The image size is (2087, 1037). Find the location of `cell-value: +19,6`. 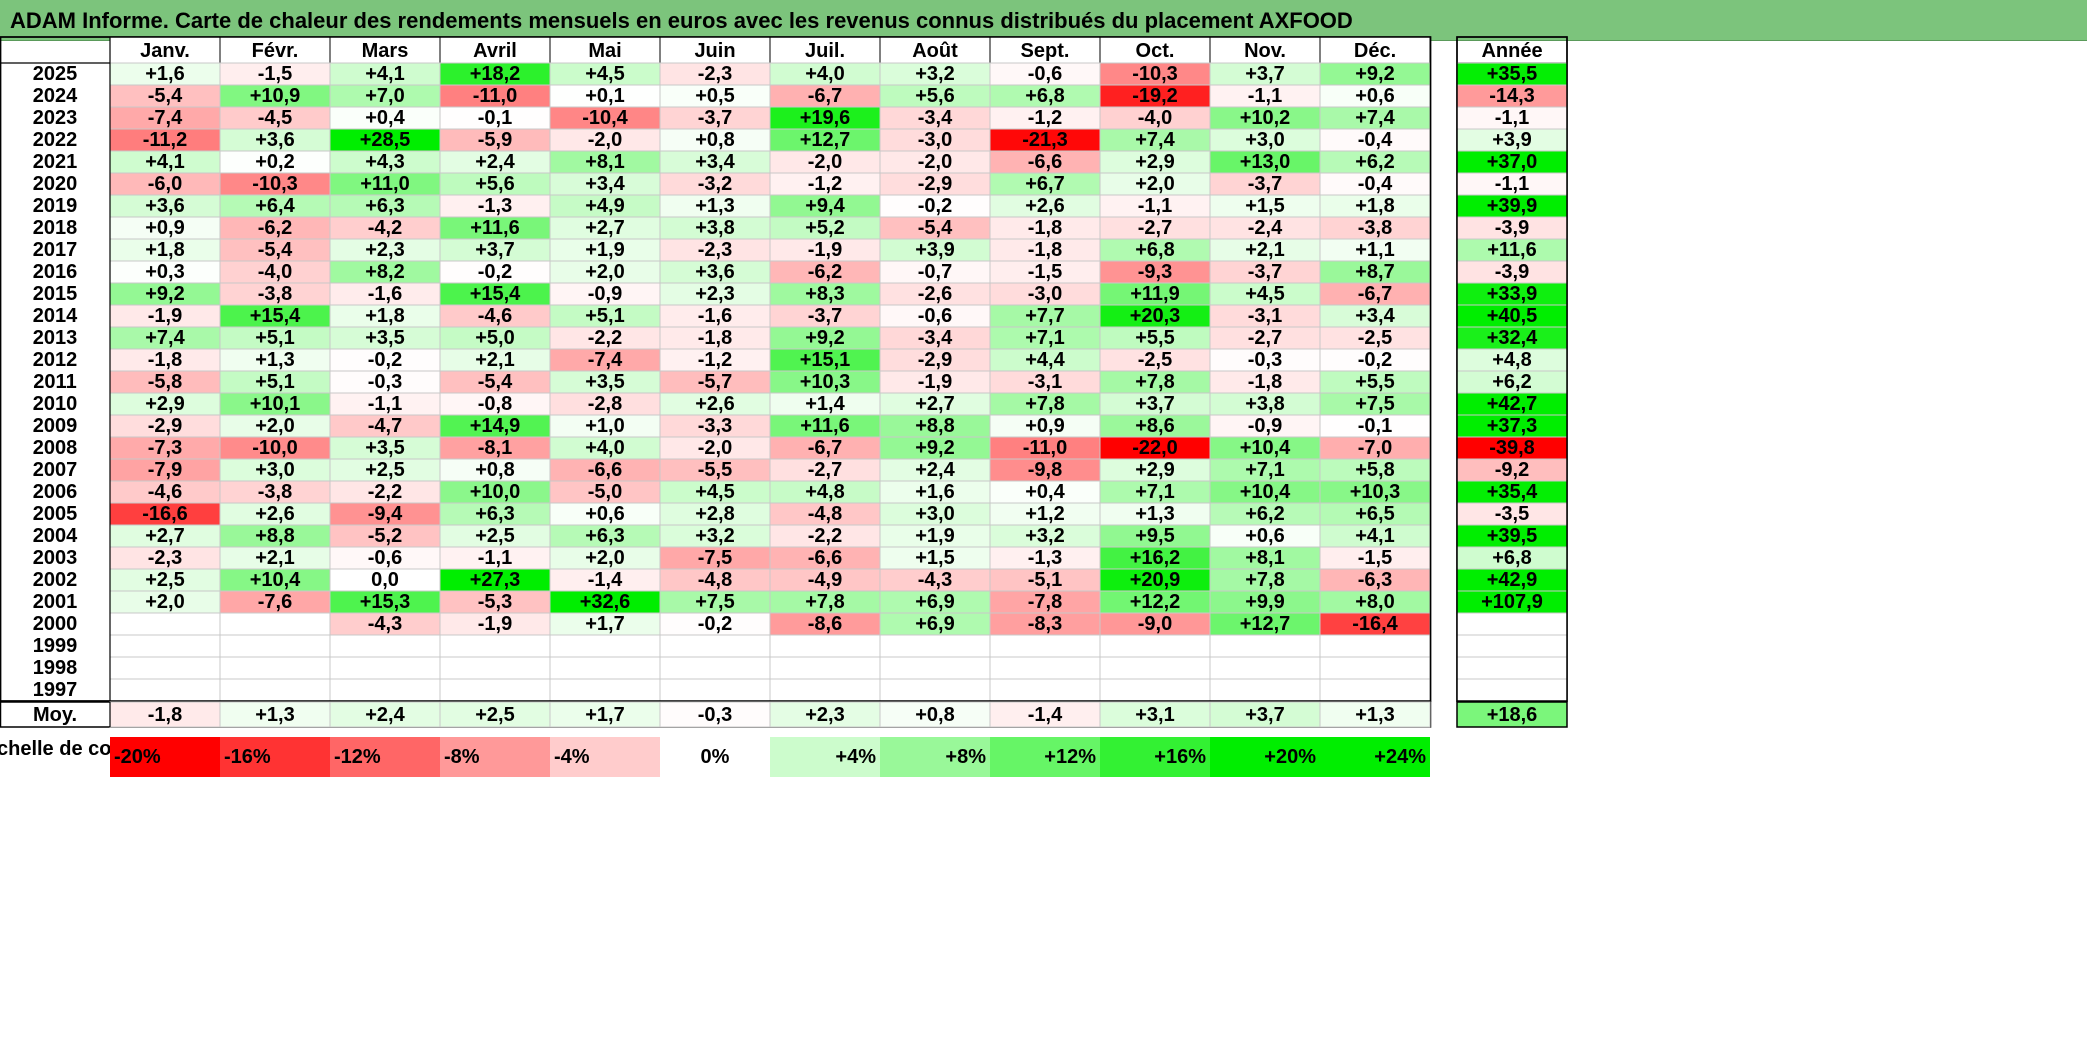

cell-value: +19,6 is located at coordinates (825, 118).